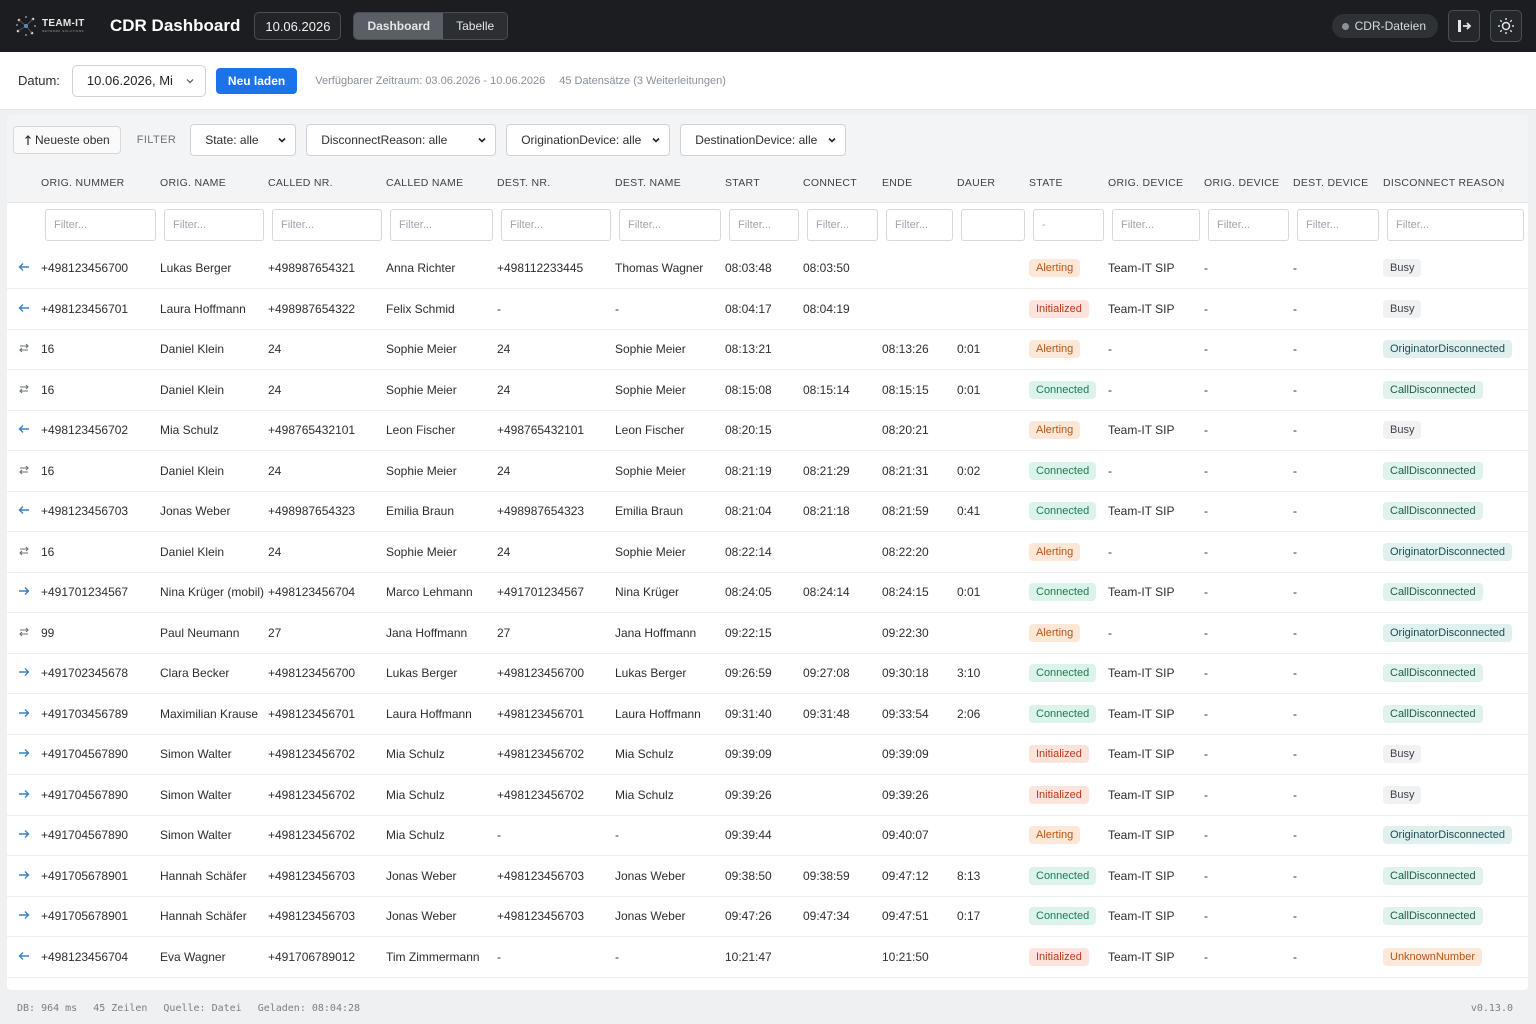 The image size is (1536, 1024). Describe the element at coordinates (256, 80) in the screenshot. I see `reload-button: Neu laden` at that location.